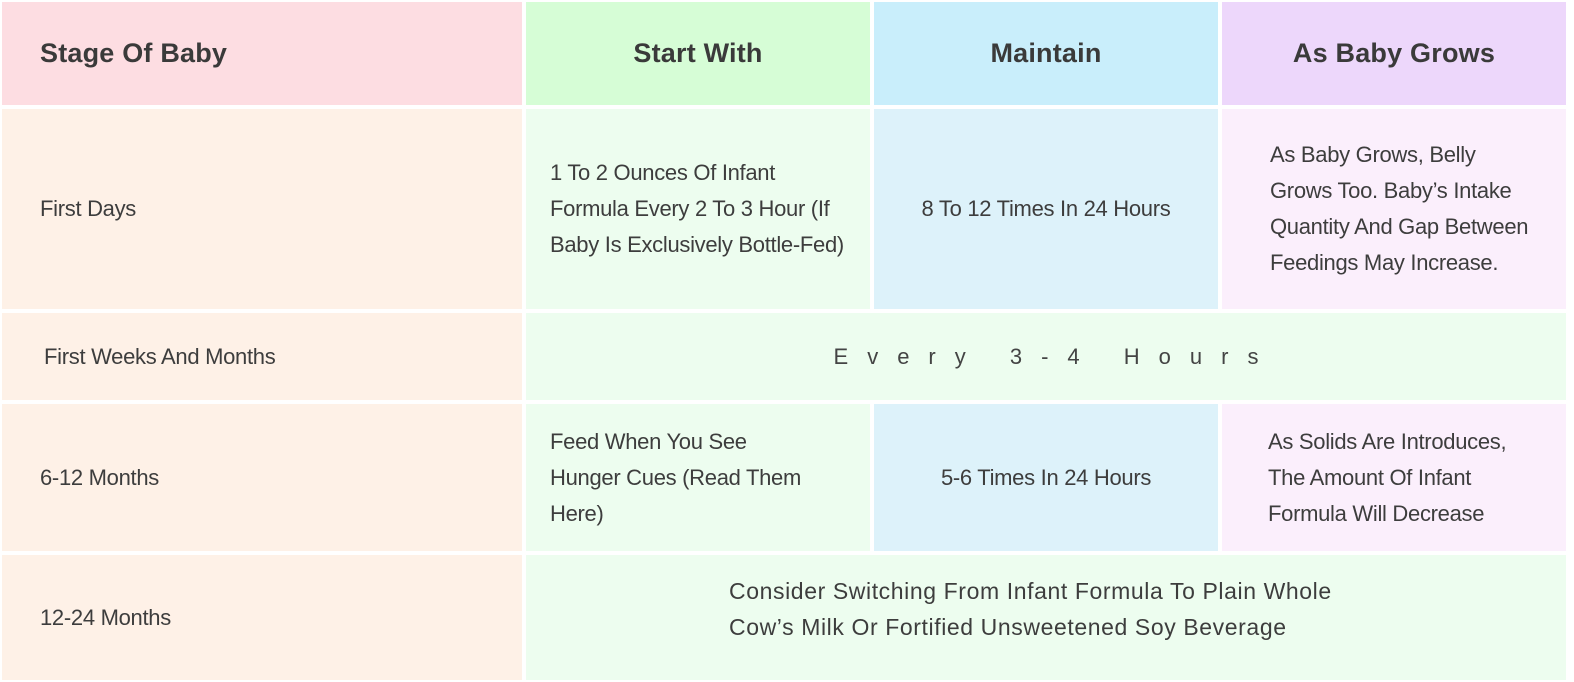 This screenshot has width=1574, height=682. What do you see at coordinates (99, 477) in the screenshot?
I see `stage-label: 6-12 Months` at bounding box center [99, 477].